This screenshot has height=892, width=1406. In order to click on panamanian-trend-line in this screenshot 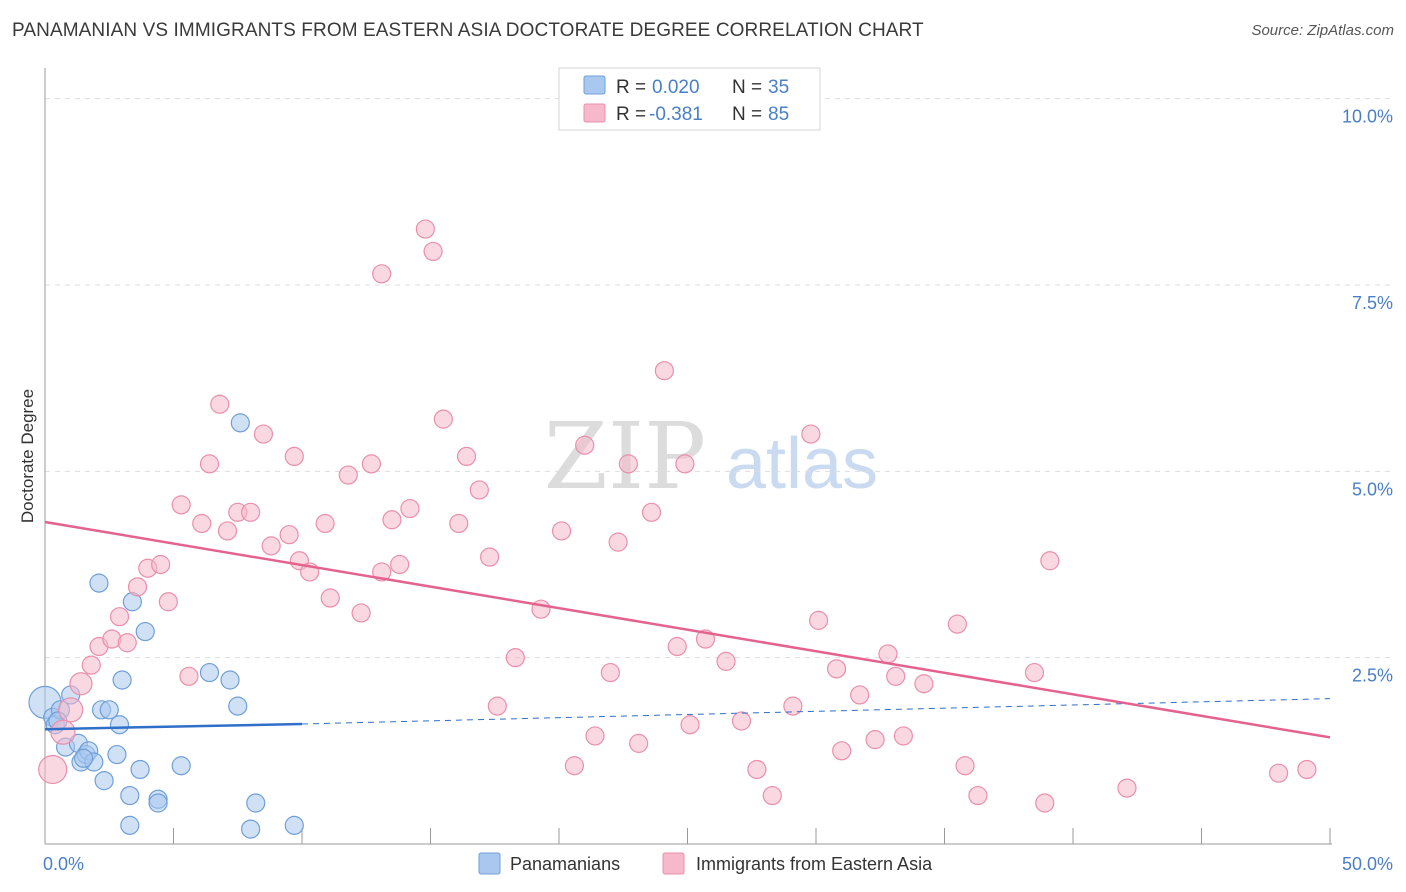, I will do `click(173, 726)`.